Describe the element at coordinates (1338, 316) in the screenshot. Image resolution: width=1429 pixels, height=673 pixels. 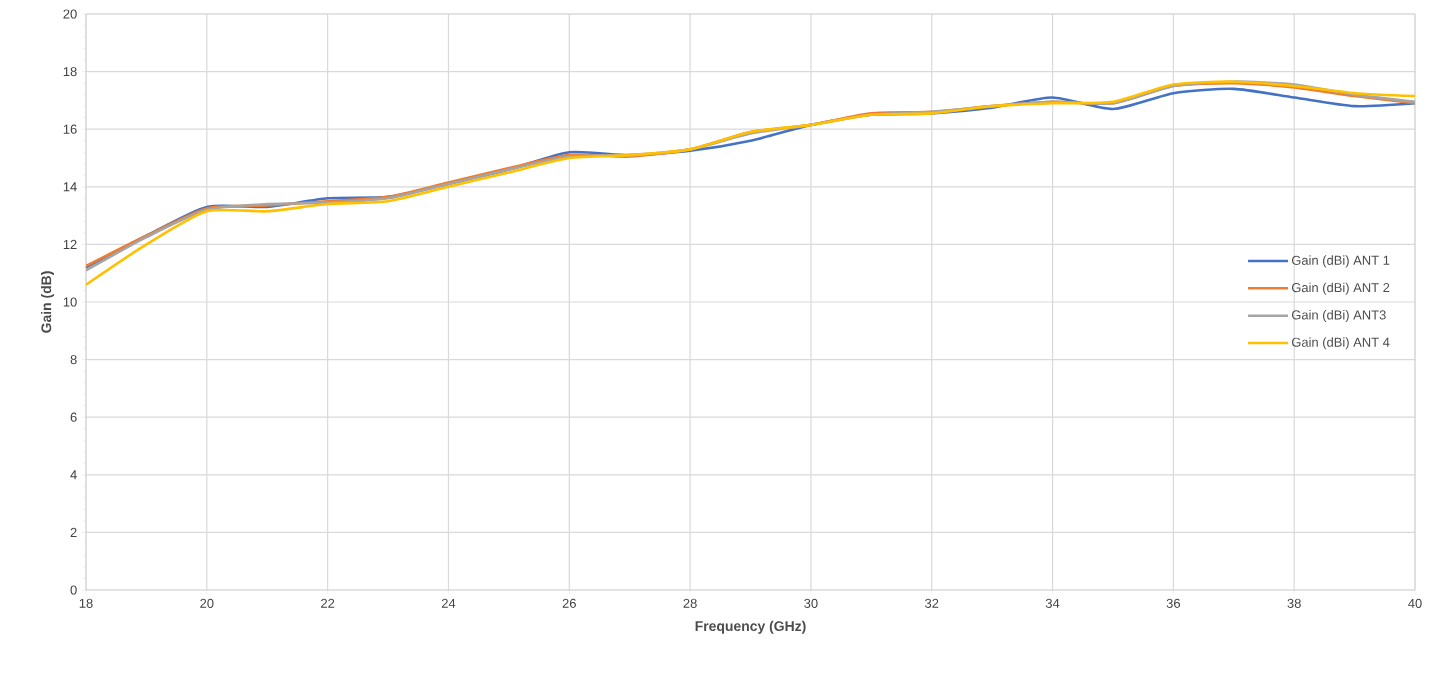
I see `legend-label: Gain (dBi) ANT3` at that location.